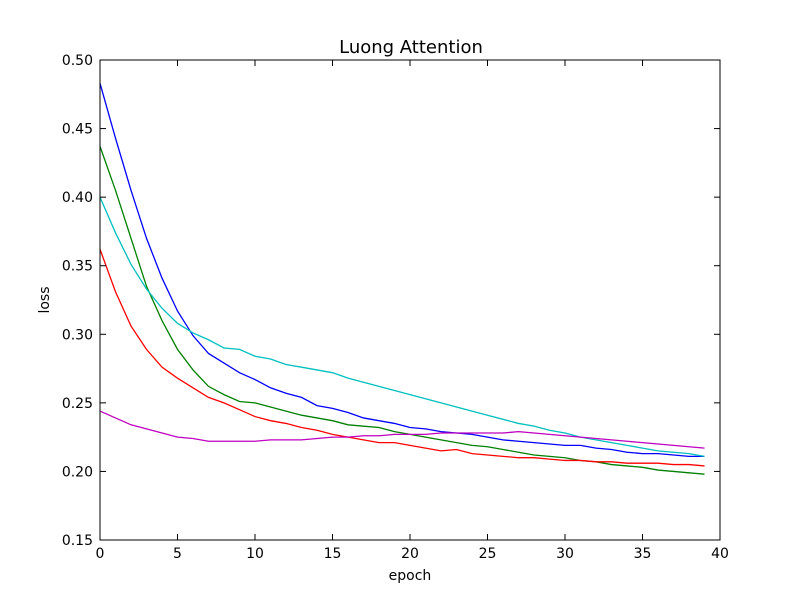 The image size is (800, 600). What do you see at coordinates (77, 267) in the screenshot?
I see `y-tick-label: 0.35` at bounding box center [77, 267].